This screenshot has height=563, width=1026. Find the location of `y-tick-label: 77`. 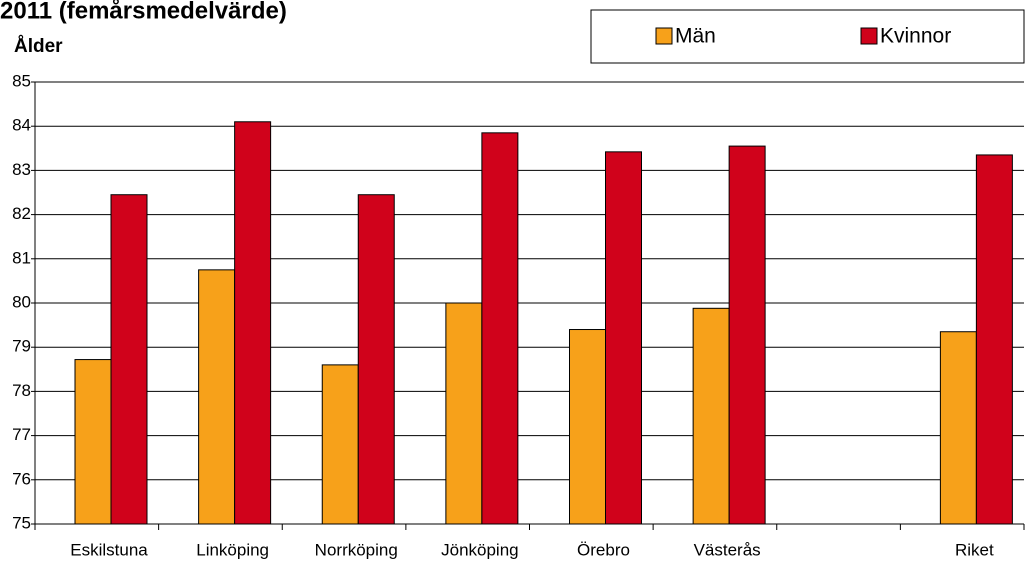

y-tick-label: 77 is located at coordinates (21, 434).